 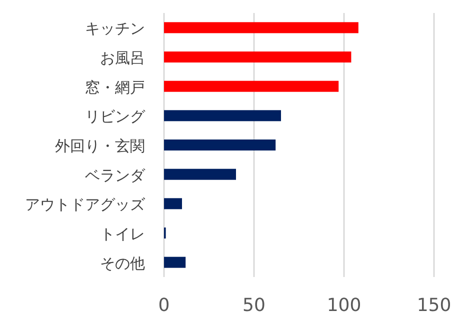 I want to click on y-tick-label: その他, so click(x=122, y=263).